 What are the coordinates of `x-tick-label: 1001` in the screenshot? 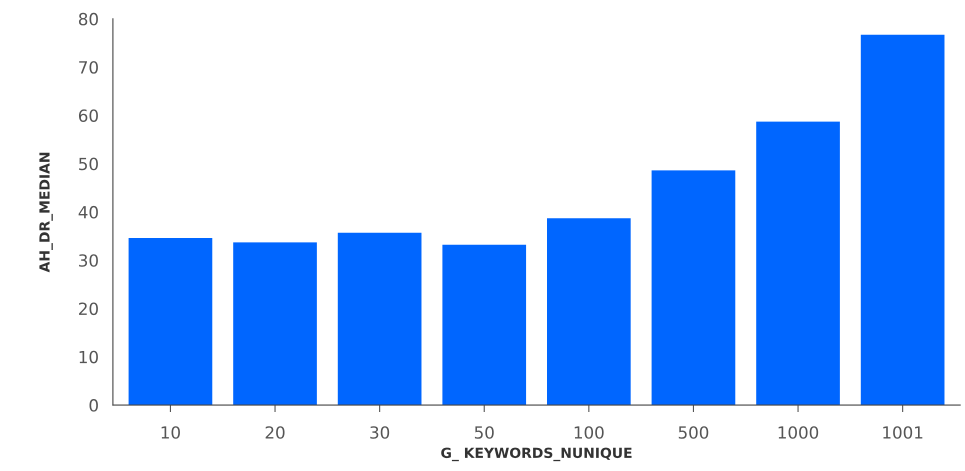 It's located at (902, 432).